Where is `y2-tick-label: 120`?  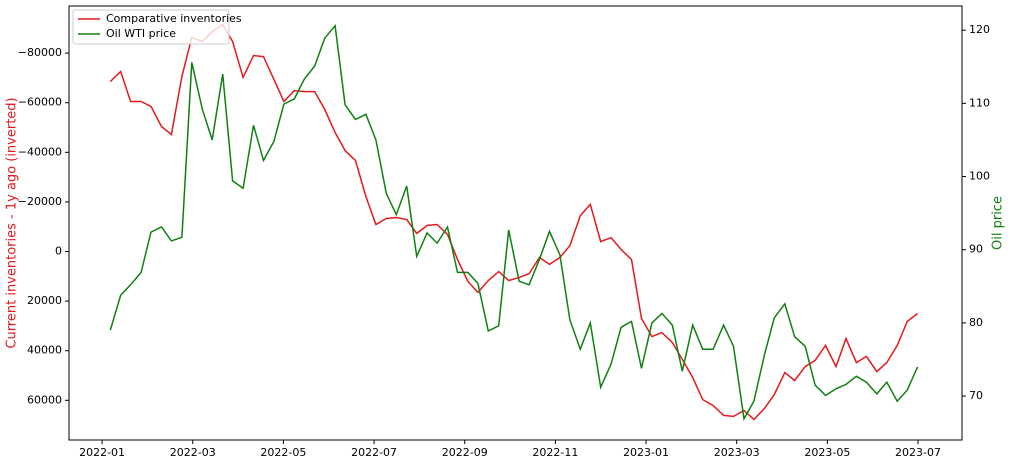
y2-tick-label: 120 is located at coordinates (979, 29).